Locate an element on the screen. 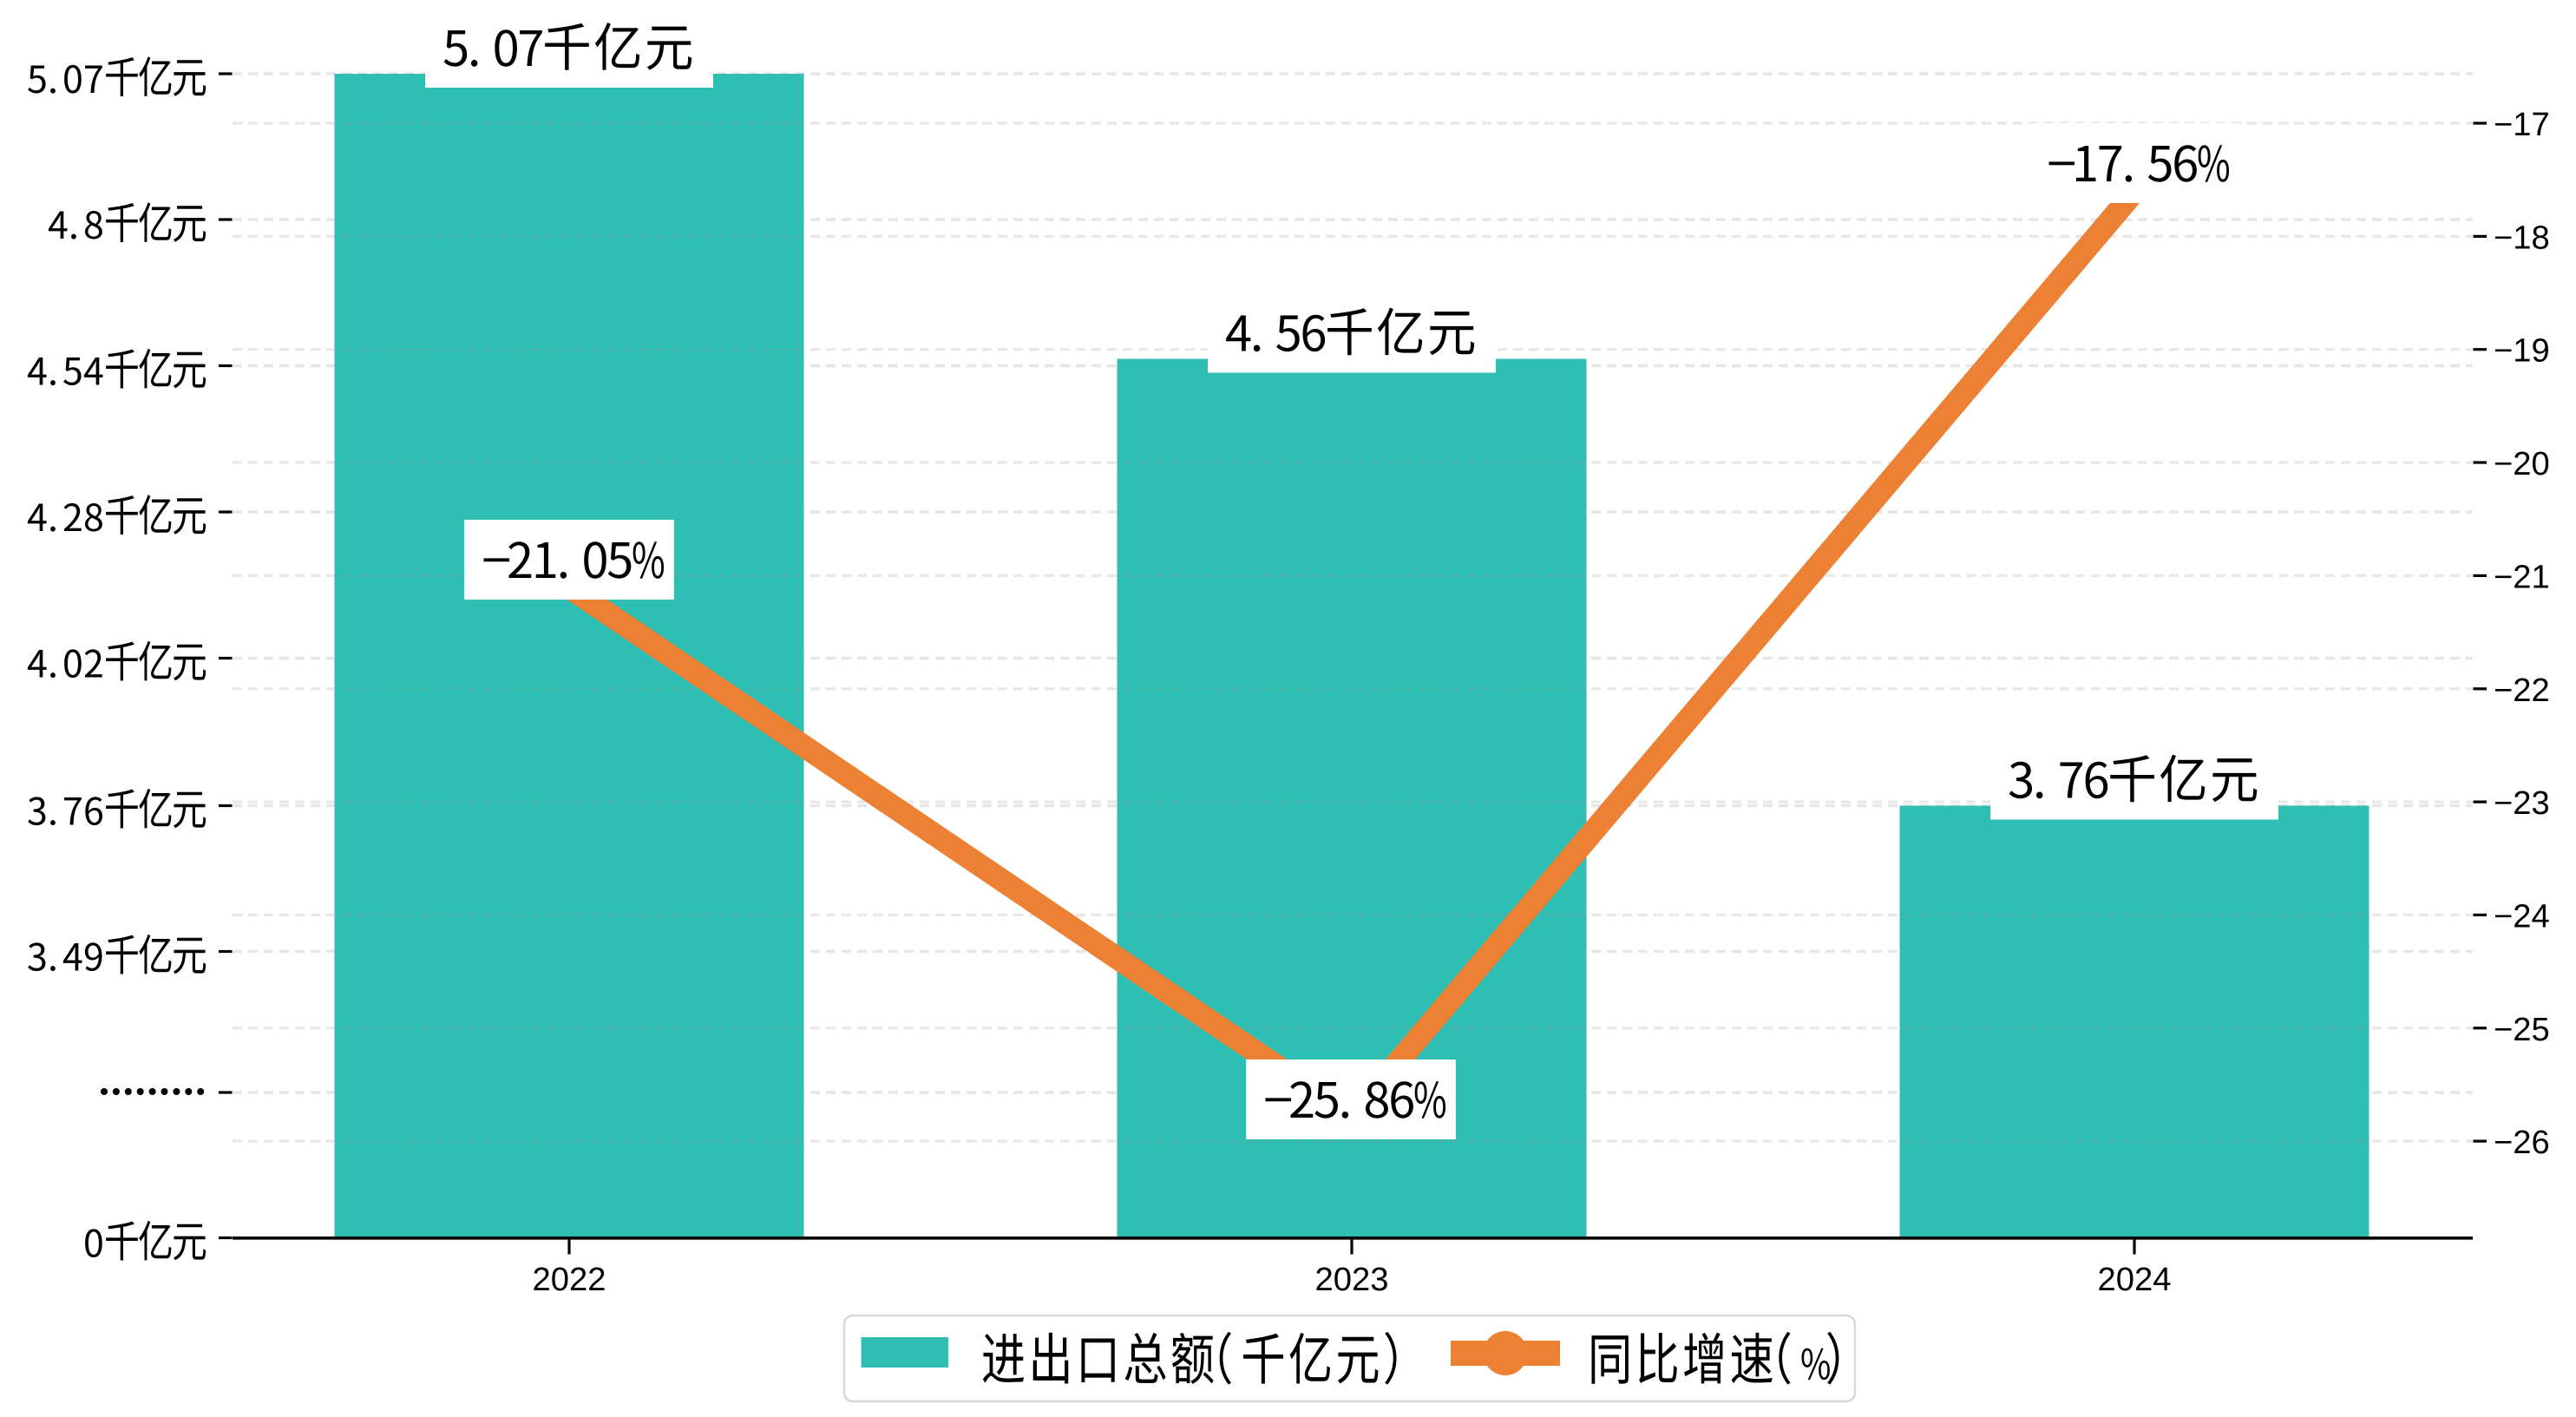 Image resolution: width=2576 pixels, height=1417 pixels. svg-text: −19 is located at coordinates (2522, 351).